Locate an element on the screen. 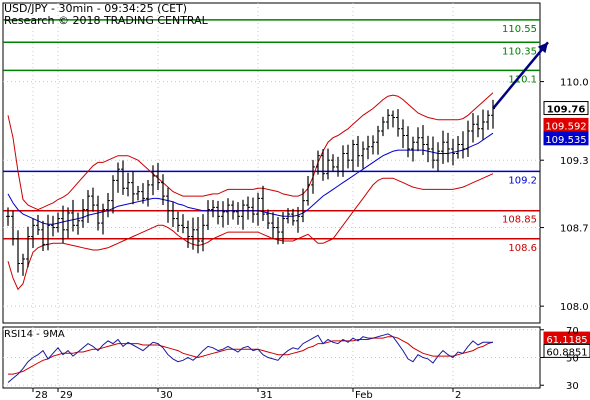  price-tick-label: 108.0 is located at coordinates (574, 307).